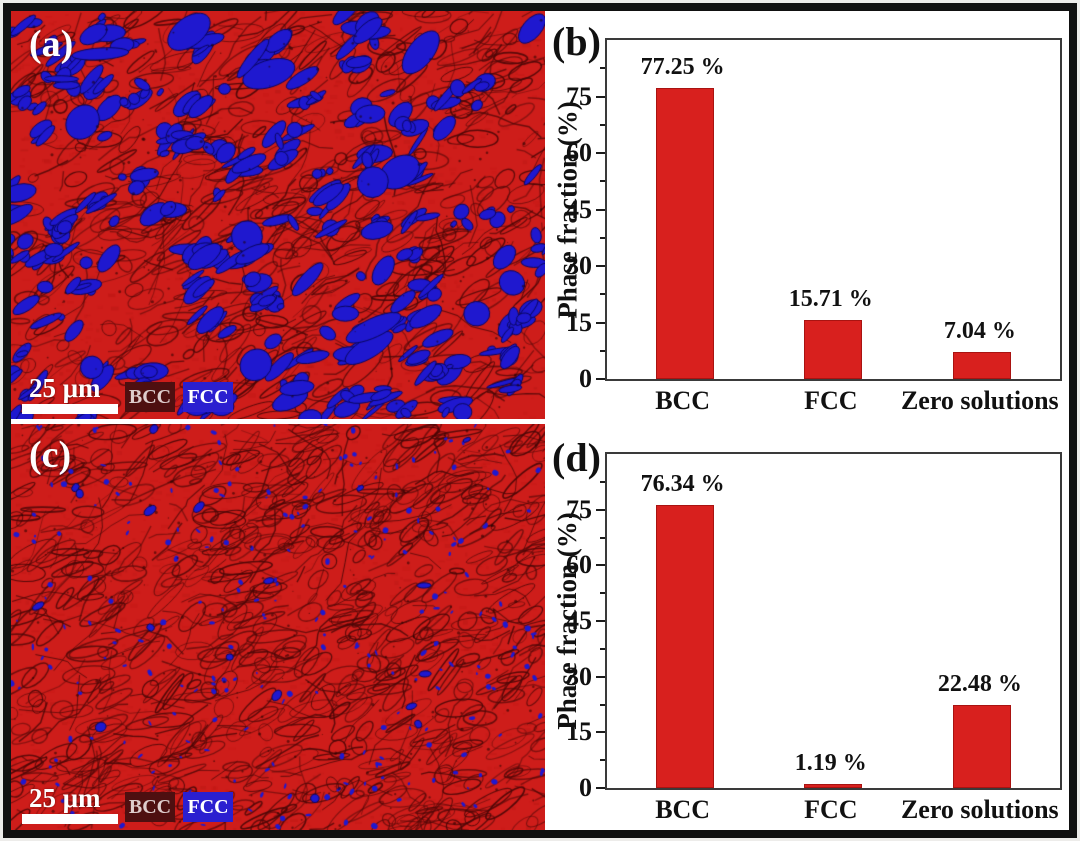 Image resolution: width=1080 pixels, height=841 pixels. I want to click on panel-c-legend: BCC FCC, so click(179, 807).